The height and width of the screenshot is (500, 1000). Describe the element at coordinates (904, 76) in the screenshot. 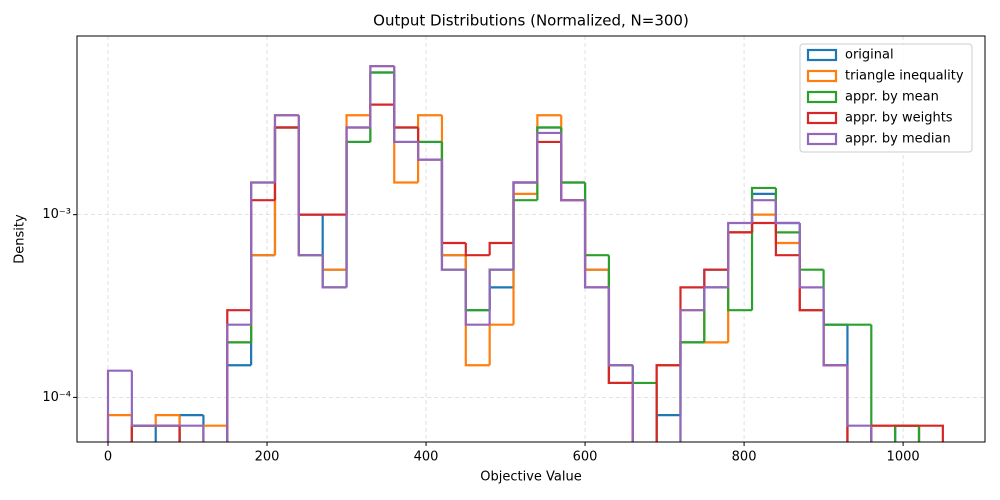

I see `legend-label: triangle inequality` at that location.